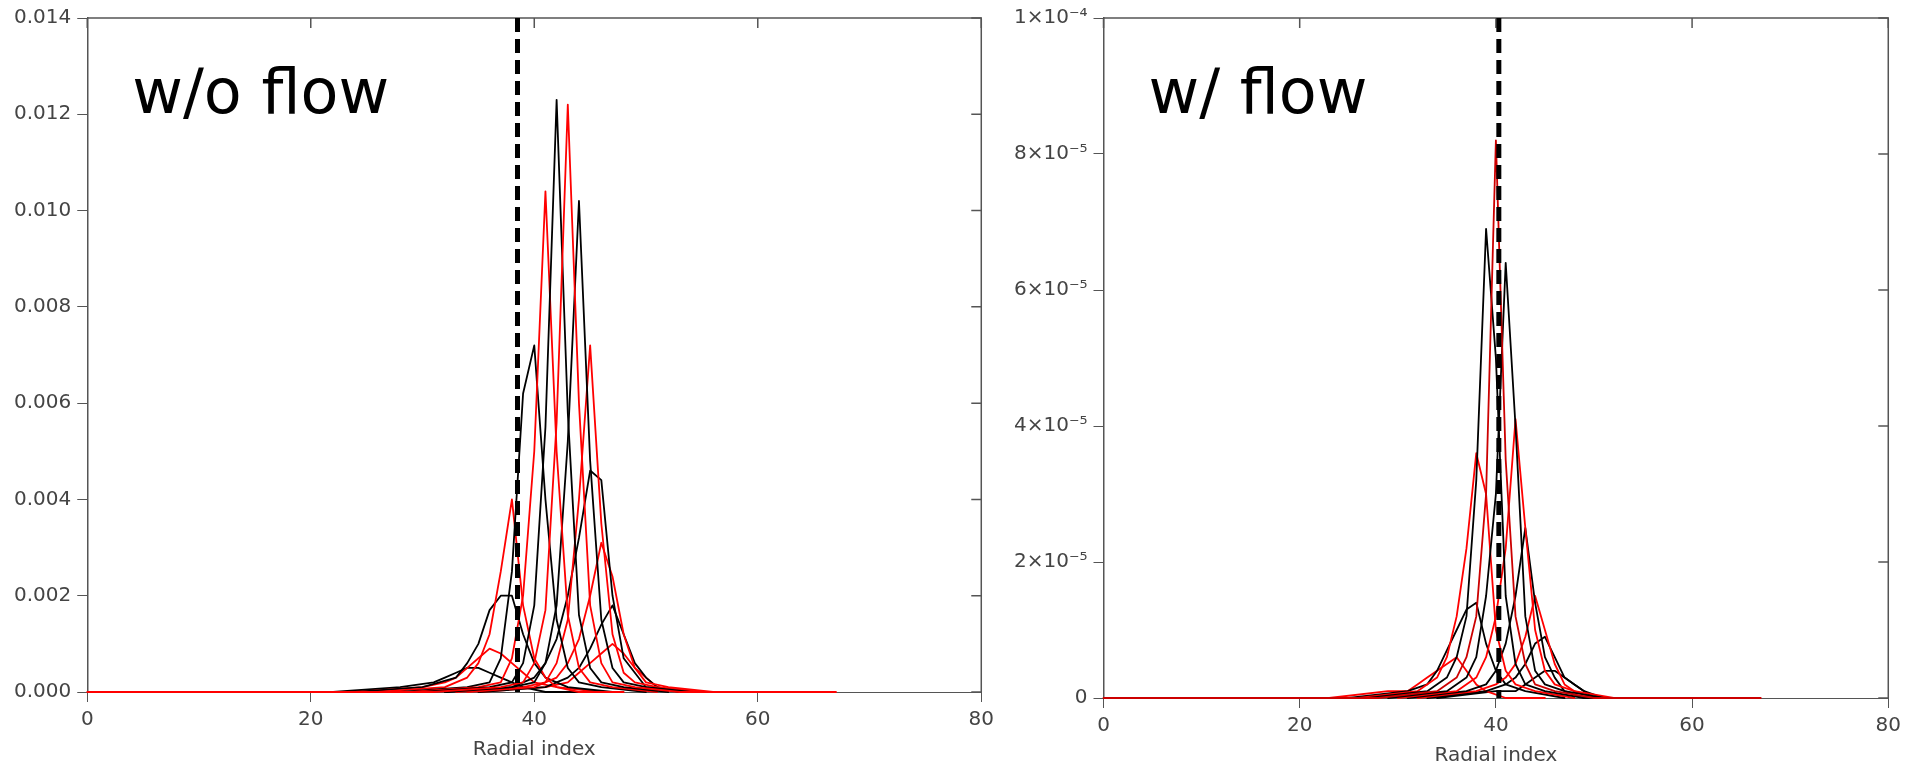  Describe the element at coordinates (1050, 16) in the screenshot. I see `y-tick-label: 1×10⁻⁴` at that location.